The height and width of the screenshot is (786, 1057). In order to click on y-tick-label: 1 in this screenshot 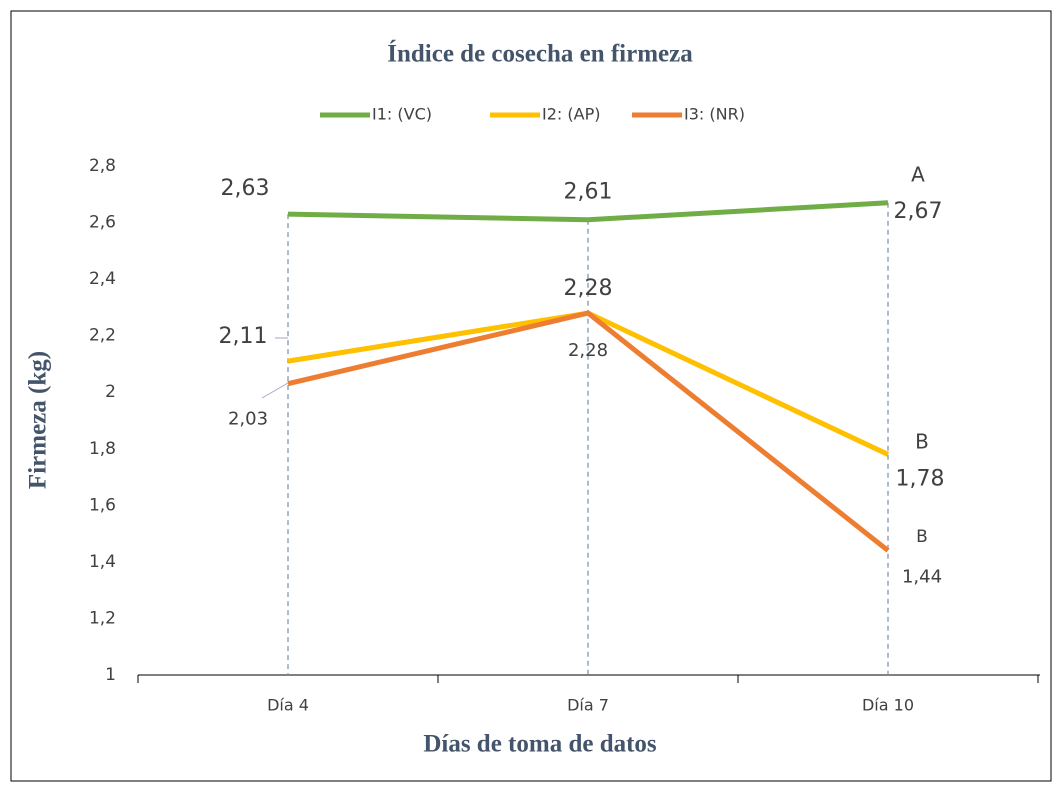, I will do `click(110, 675)`.